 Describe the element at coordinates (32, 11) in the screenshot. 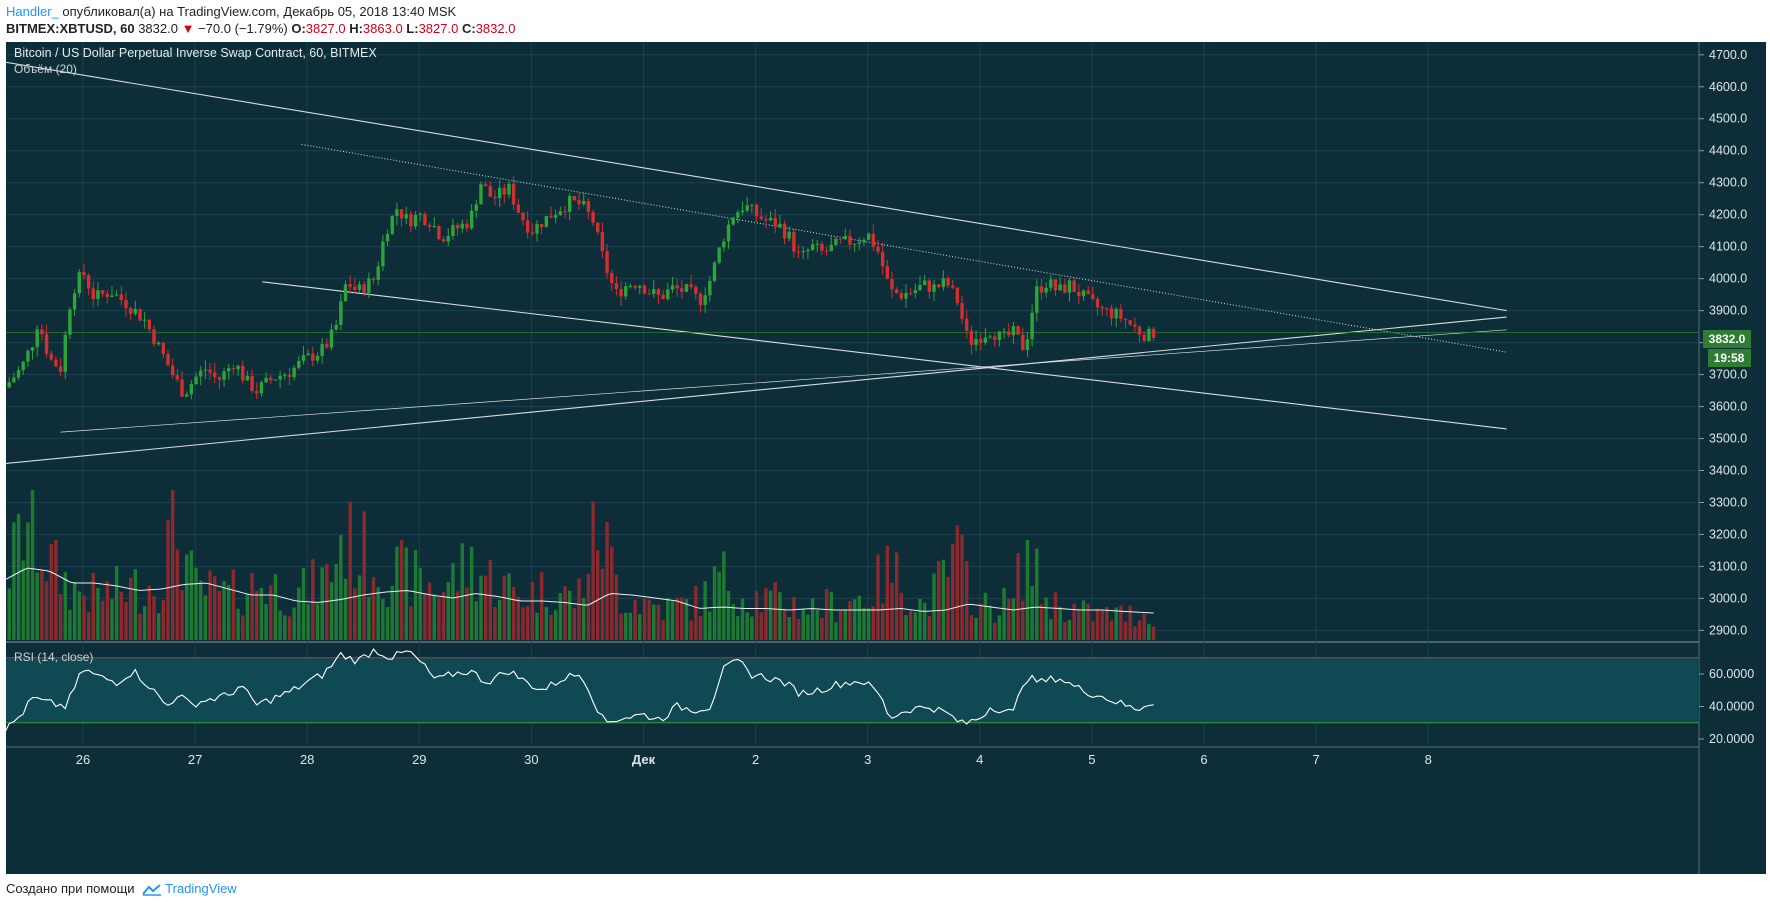

I see `author-link: Handler_` at that location.